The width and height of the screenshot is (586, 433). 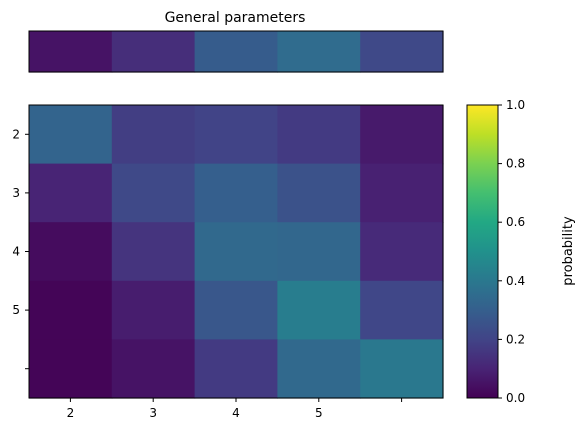 I want to click on y-tick-label: 2, so click(x=16, y=134).